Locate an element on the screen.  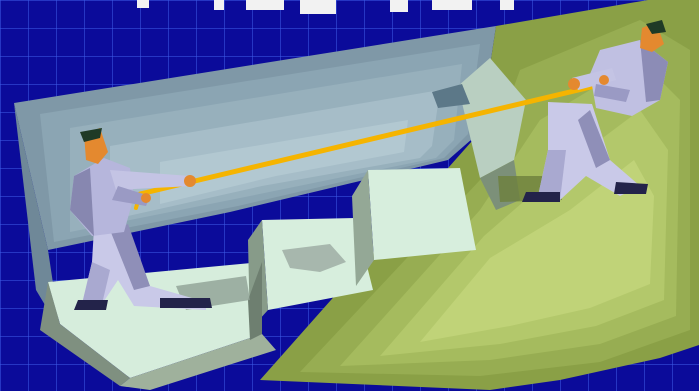
right-figure is located at coordinates (595, 111).